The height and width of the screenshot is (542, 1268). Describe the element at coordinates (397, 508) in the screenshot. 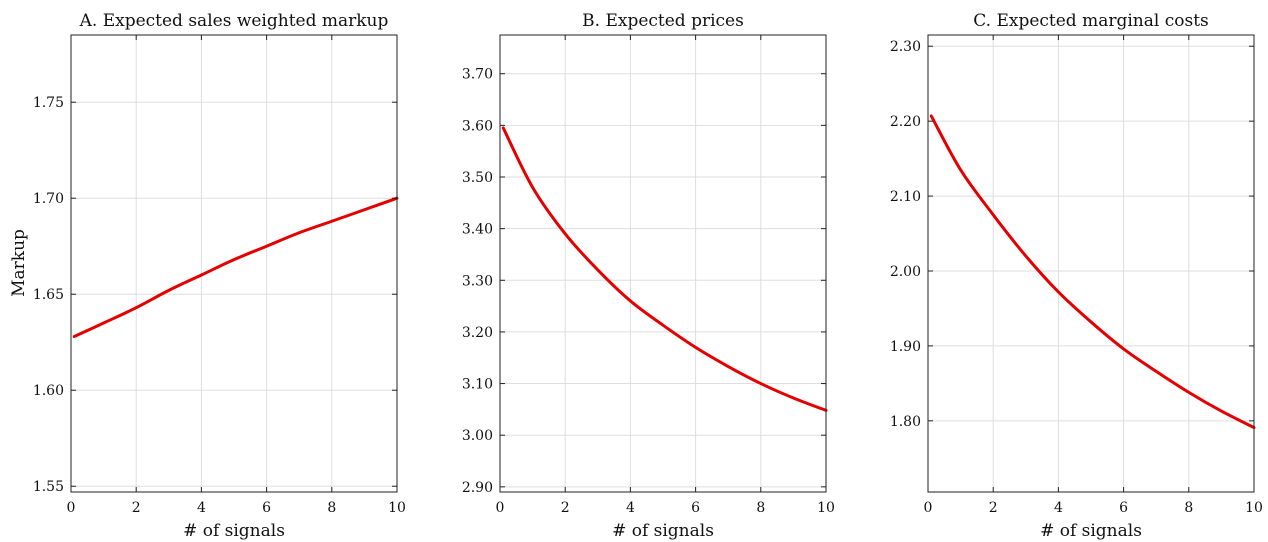

I see `panel-a-x-tick-label: 10` at that location.